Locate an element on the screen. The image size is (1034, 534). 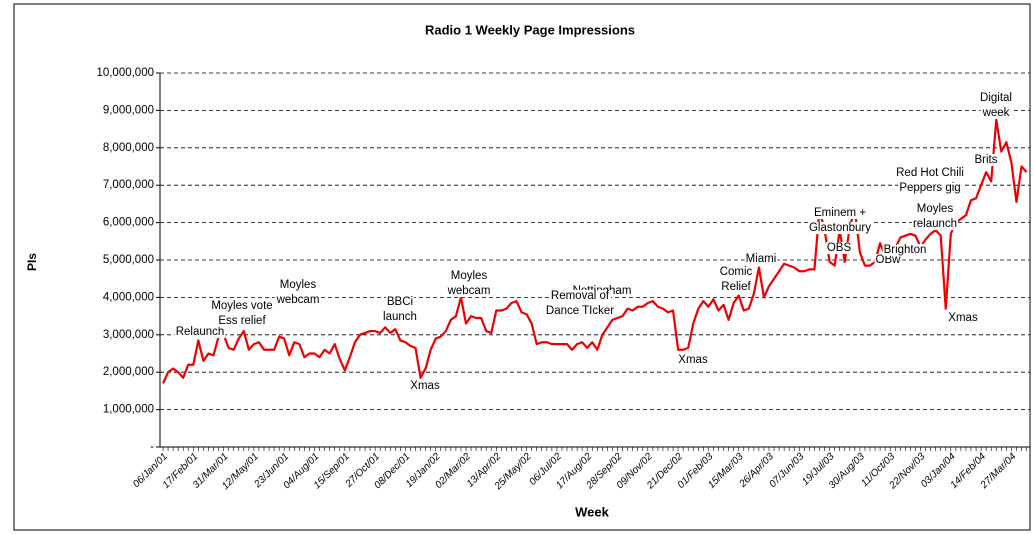
annotation: Brits is located at coordinates (986, 160).